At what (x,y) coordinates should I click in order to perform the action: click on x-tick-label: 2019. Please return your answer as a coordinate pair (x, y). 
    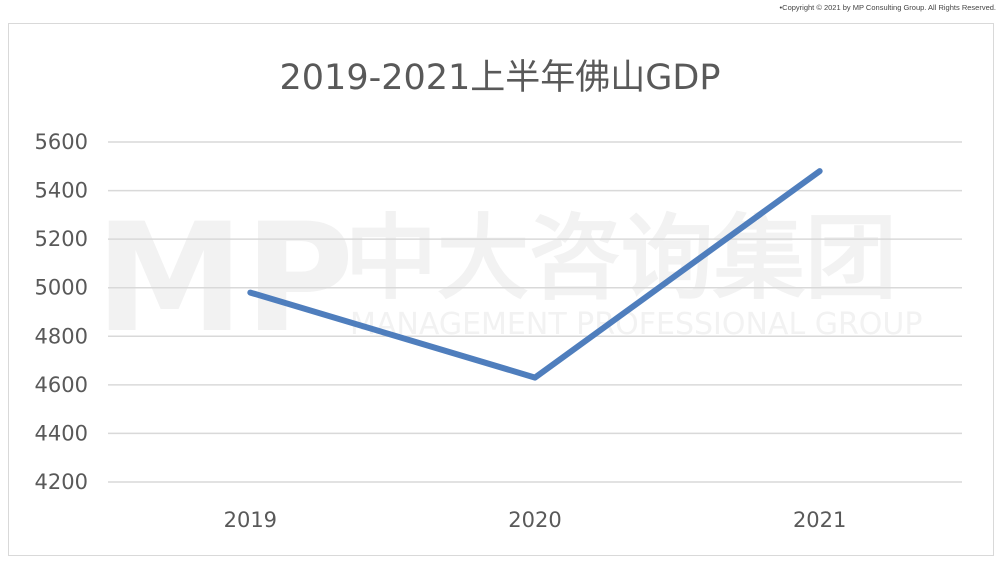
    Looking at the image, I should click on (250, 520).